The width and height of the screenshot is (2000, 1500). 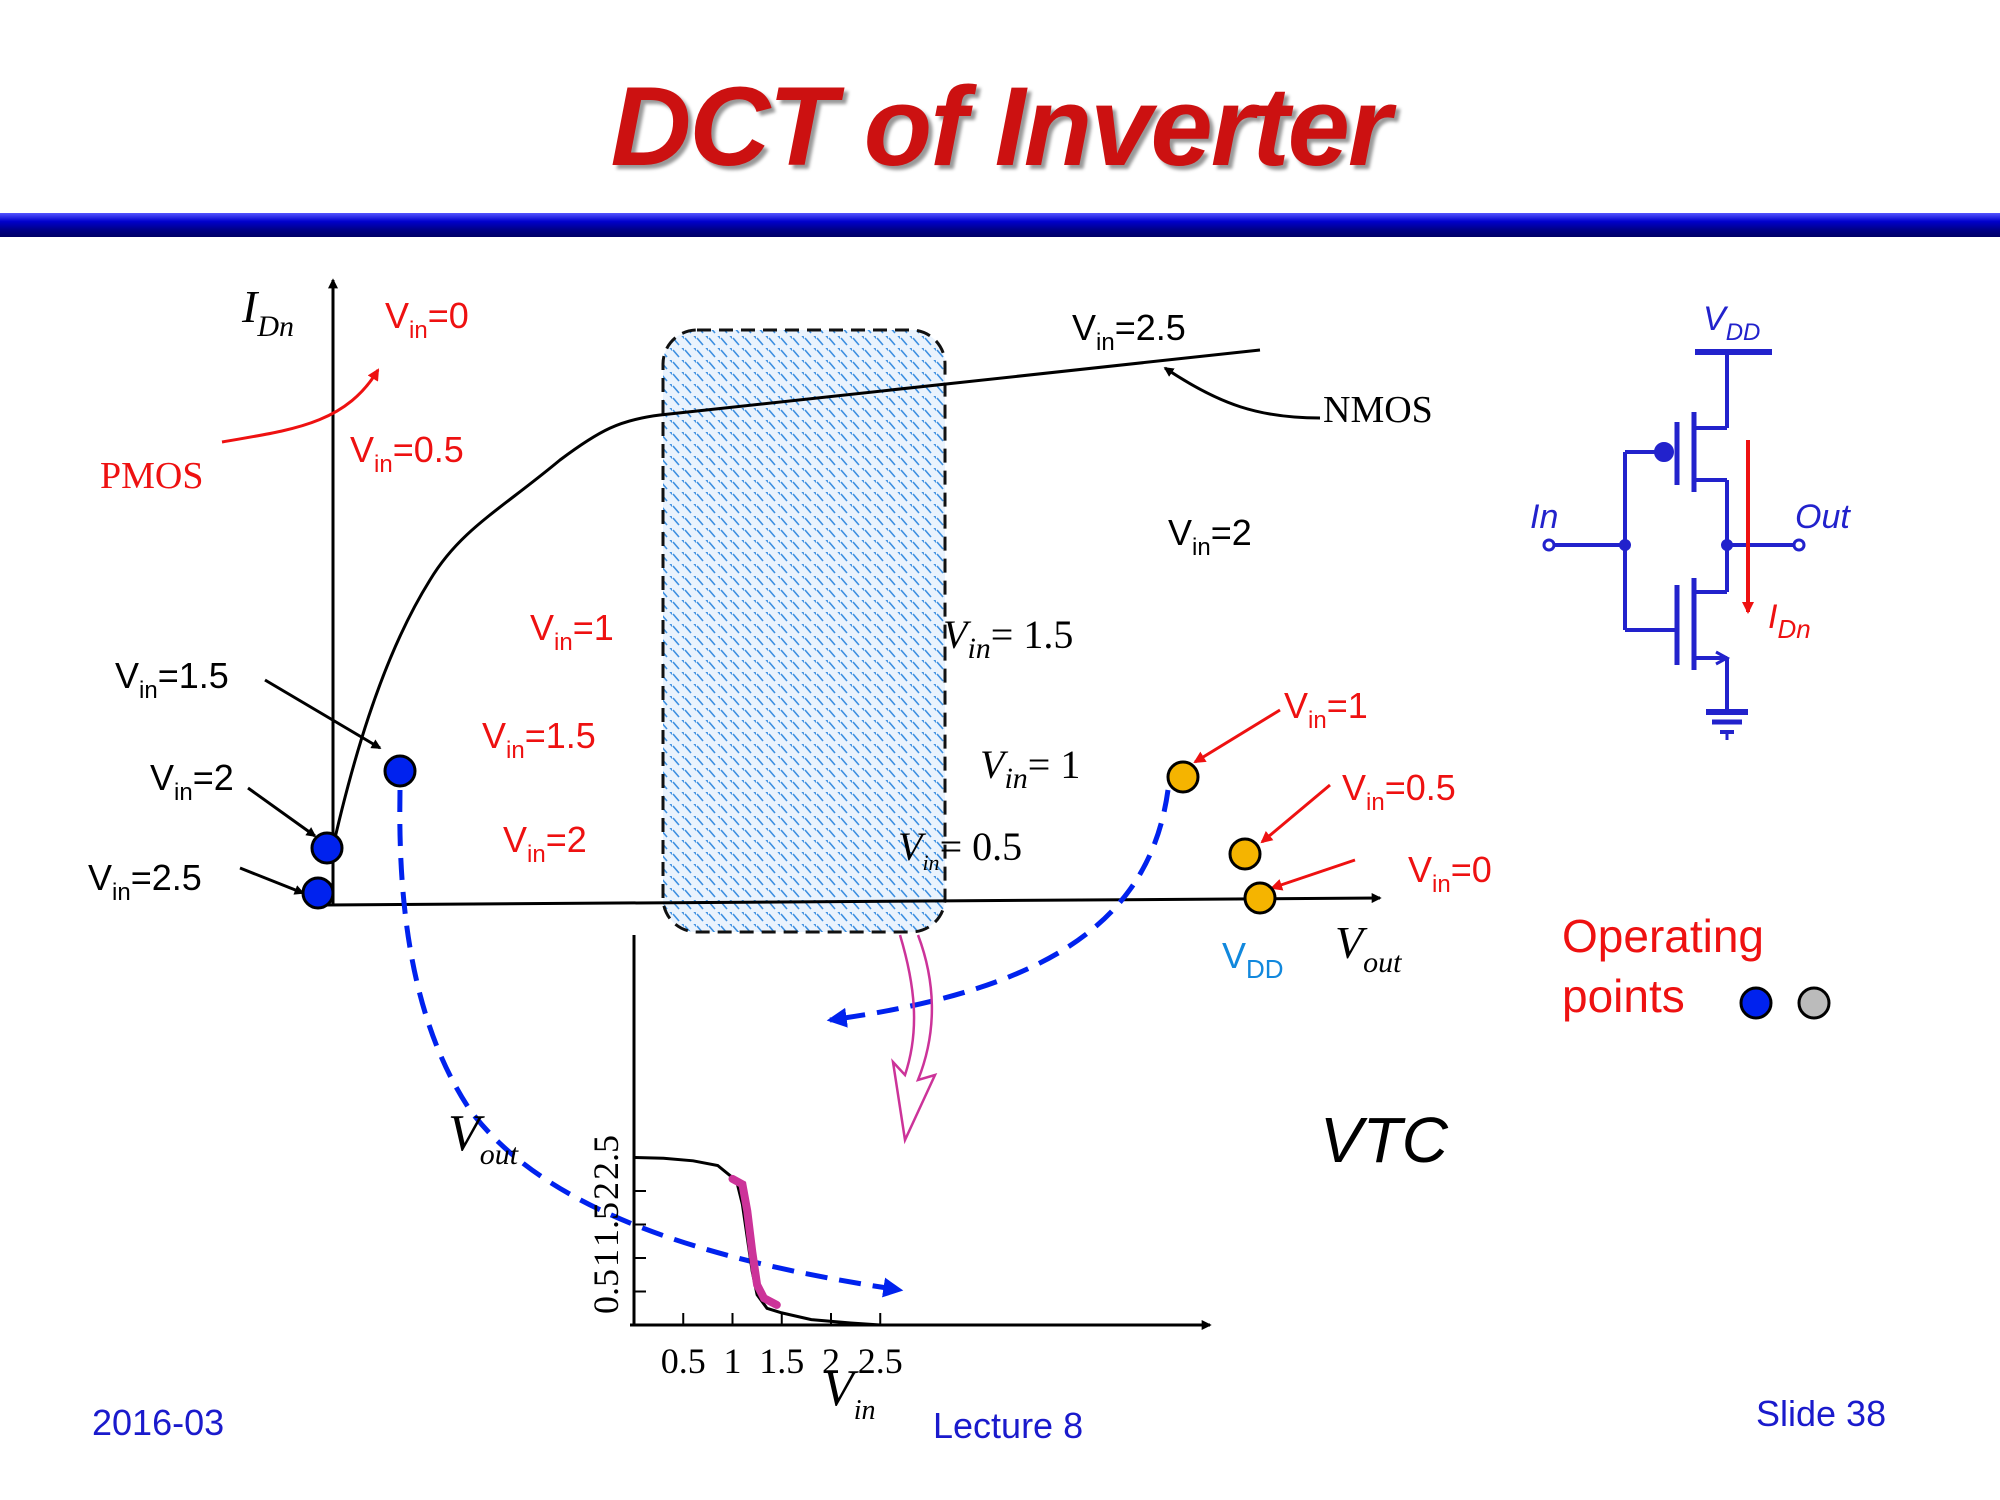 What do you see at coordinates (1789, 621) in the screenshot?
I see `current-label: IDn` at bounding box center [1789, 621].